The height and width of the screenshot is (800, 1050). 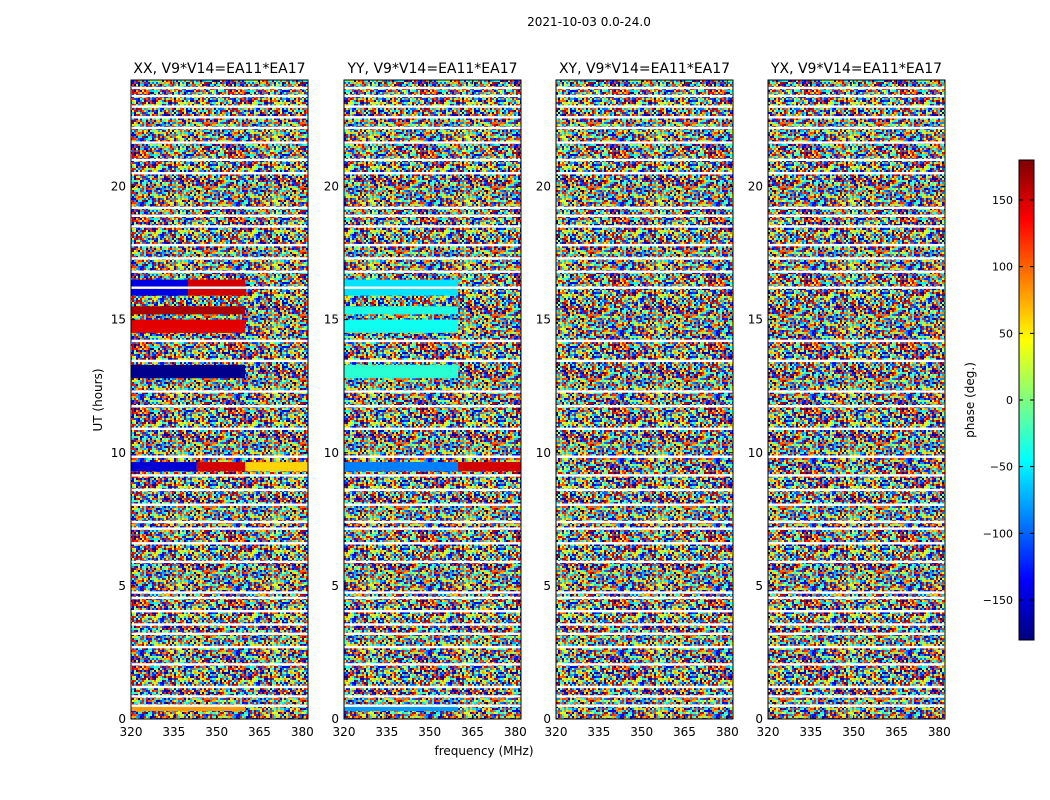 I want to click on y-axis-label: UT (hours), so click(x=98, y=399).